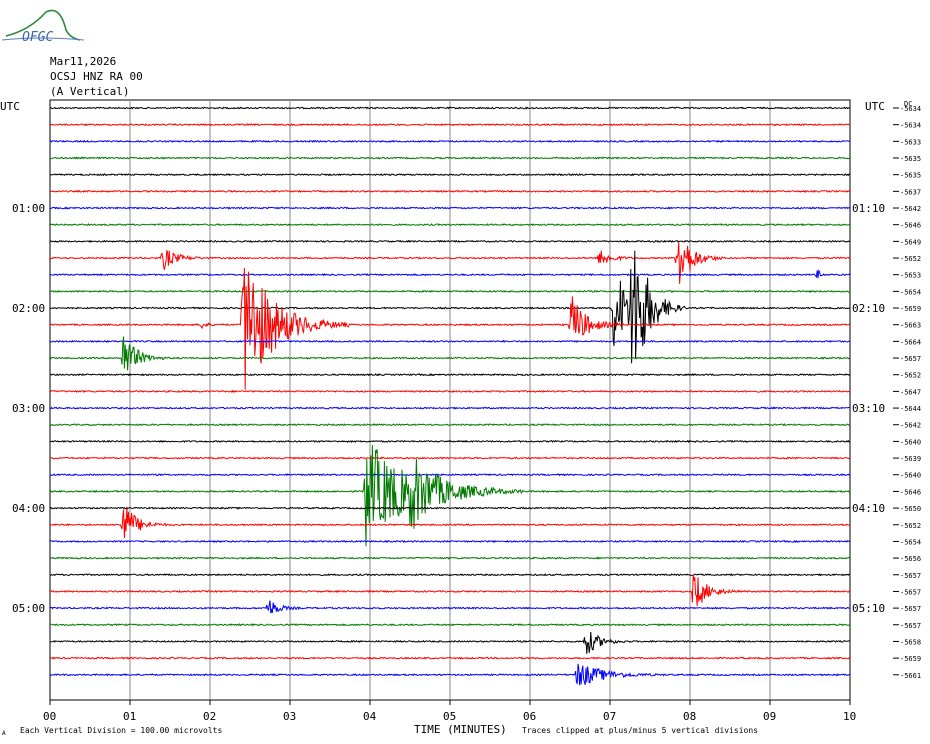 The image size is (930, 744). Describe the element at coordinates (910, 142) in the screenshot. I see `dc-offset-label: -5633` at that location.